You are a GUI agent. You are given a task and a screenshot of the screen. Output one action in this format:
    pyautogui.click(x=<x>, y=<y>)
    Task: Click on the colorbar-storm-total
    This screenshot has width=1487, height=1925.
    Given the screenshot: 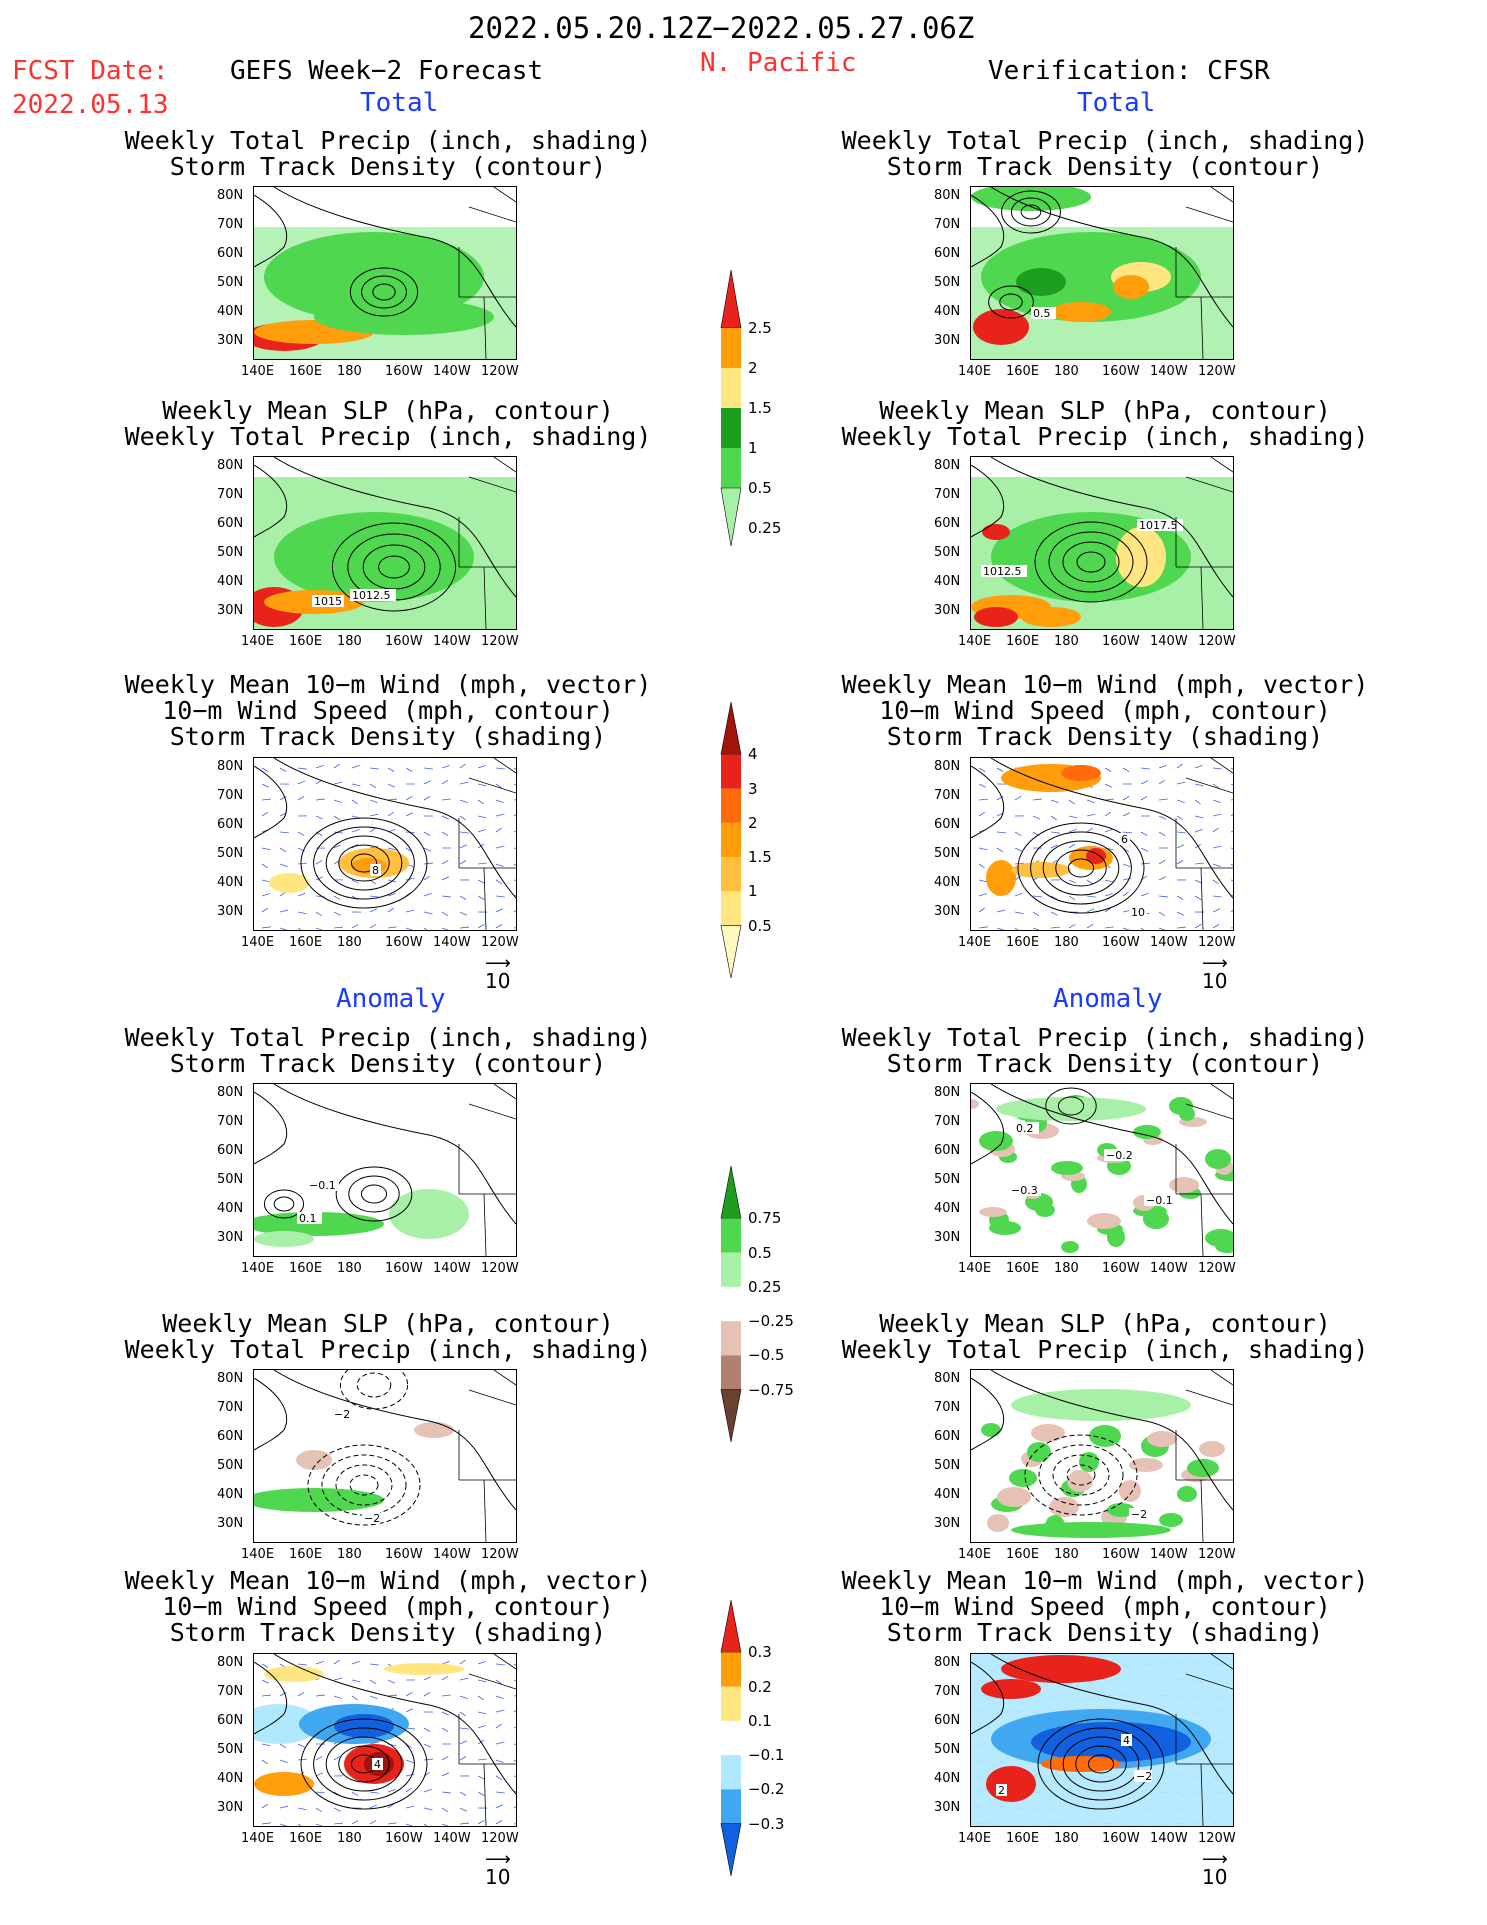 What is the action you would take?
    pyautogui.click(x=731, y=840)
    